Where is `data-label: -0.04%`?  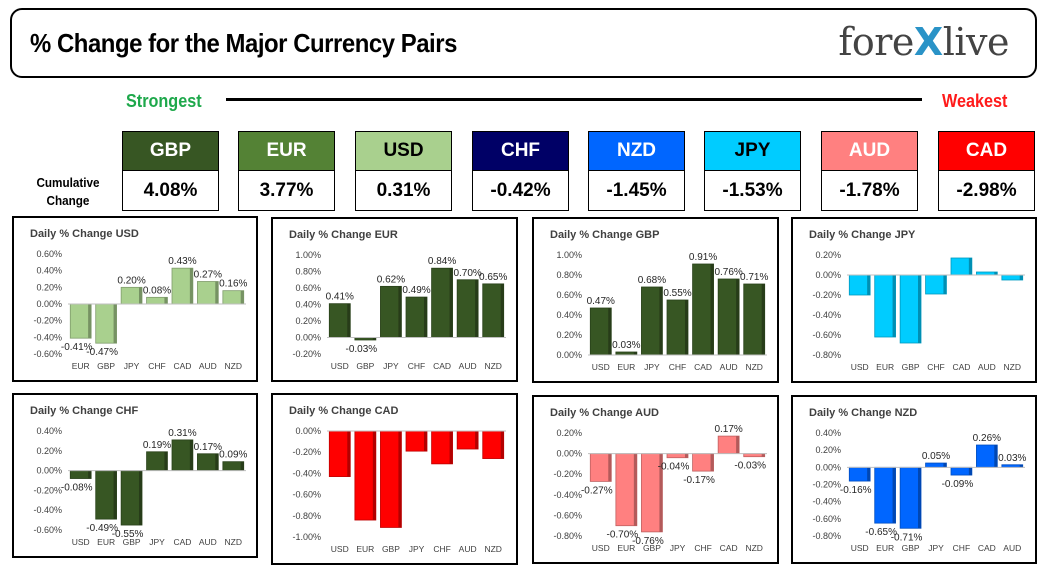
data-label: -0.04% is located at coordinates (674, 467).